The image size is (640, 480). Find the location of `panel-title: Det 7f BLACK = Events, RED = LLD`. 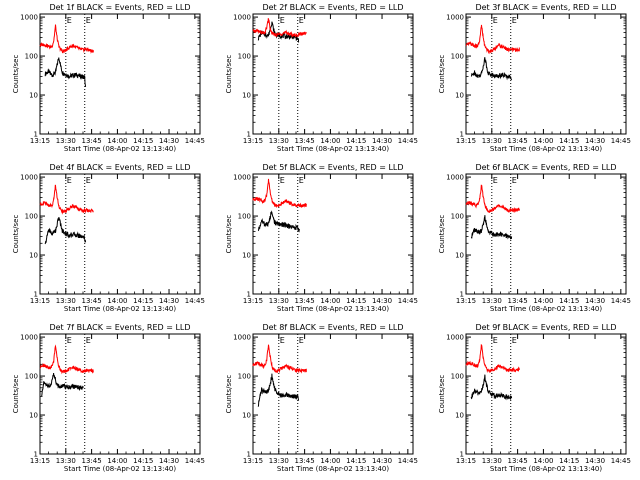

panel-title: Det 7f BLACK = Events, RED = LLD is located at coordinates (119, 327).